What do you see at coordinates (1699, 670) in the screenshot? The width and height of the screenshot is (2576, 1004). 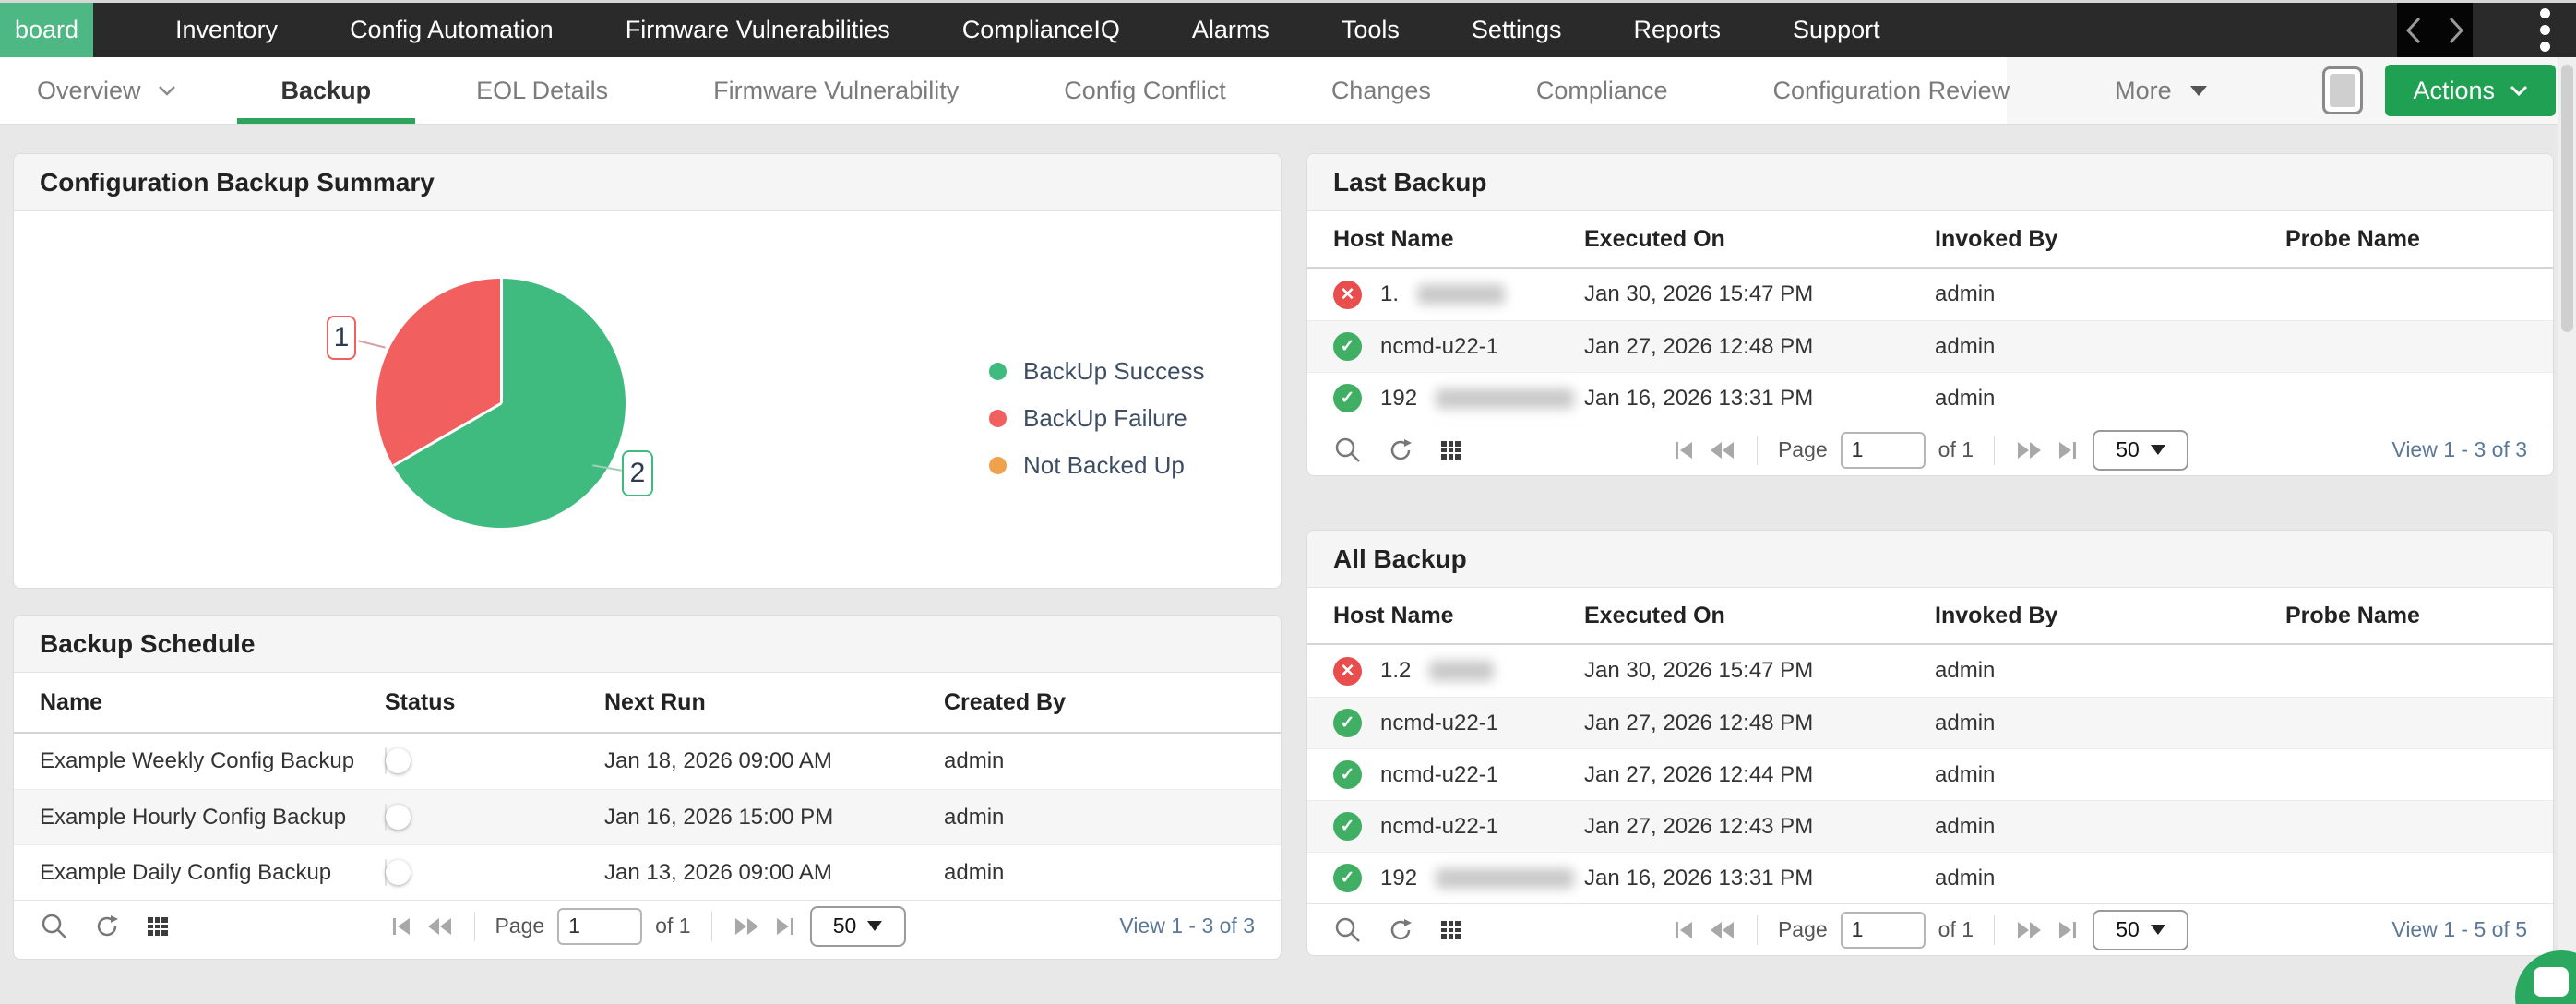 I see `executed-on-value: Jan 30, 2026 15:47 PM` at bounding box center [1699, 670].